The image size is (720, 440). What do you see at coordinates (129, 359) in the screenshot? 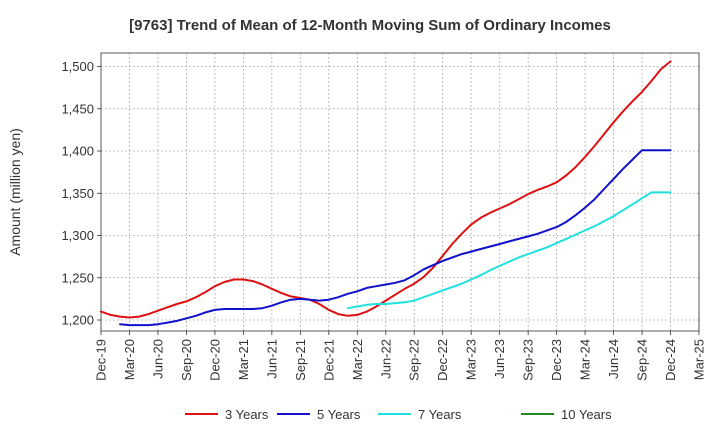
I see `x-tick-label: Mar-20` at bounding box center [129, 359].